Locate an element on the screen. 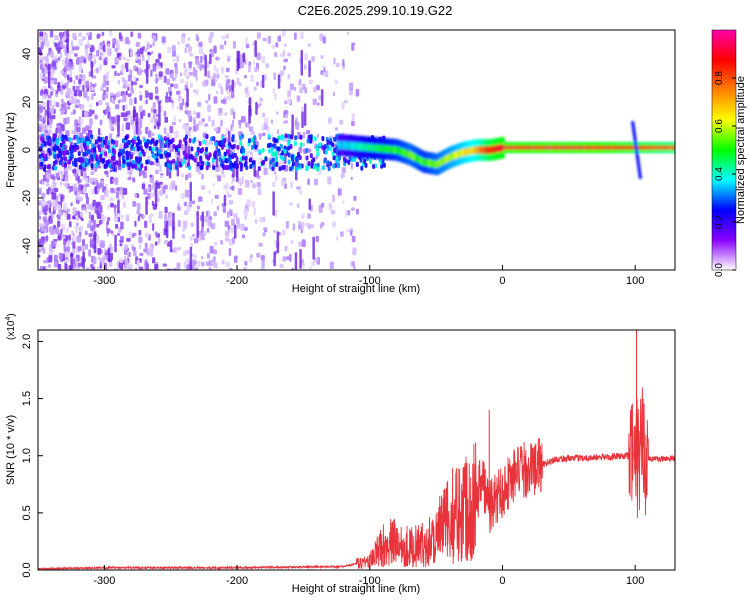 Image resolution: width=750 pixels, height=600 pixels. spectrogram-x-tick-label: -200 is located at coordinates (237, 281).